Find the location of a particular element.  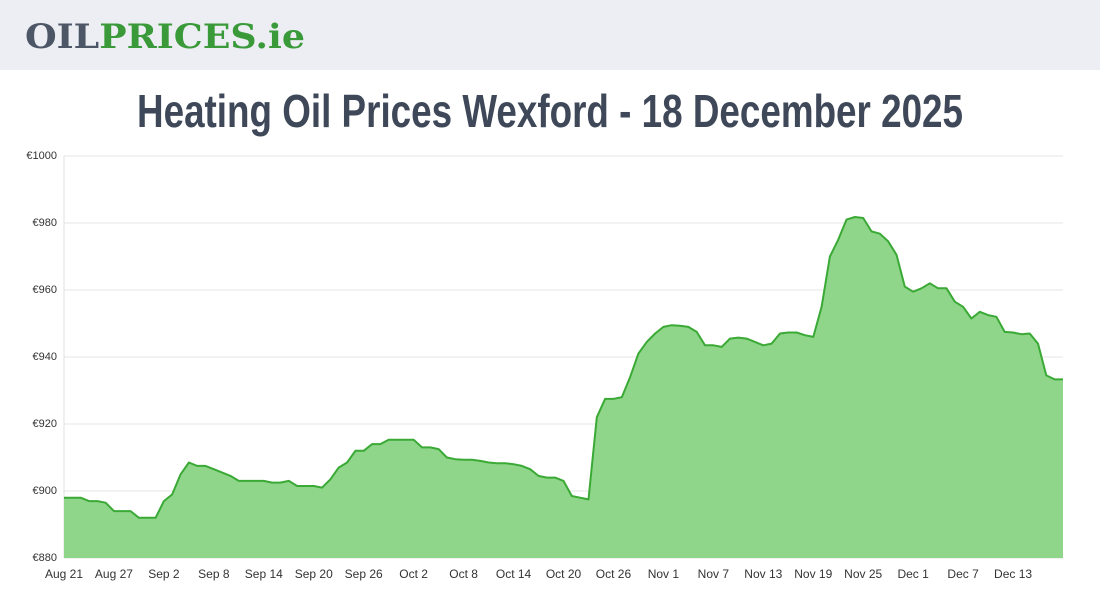

x-tick-label: Sep 14 is located at coordinates (264, 574).